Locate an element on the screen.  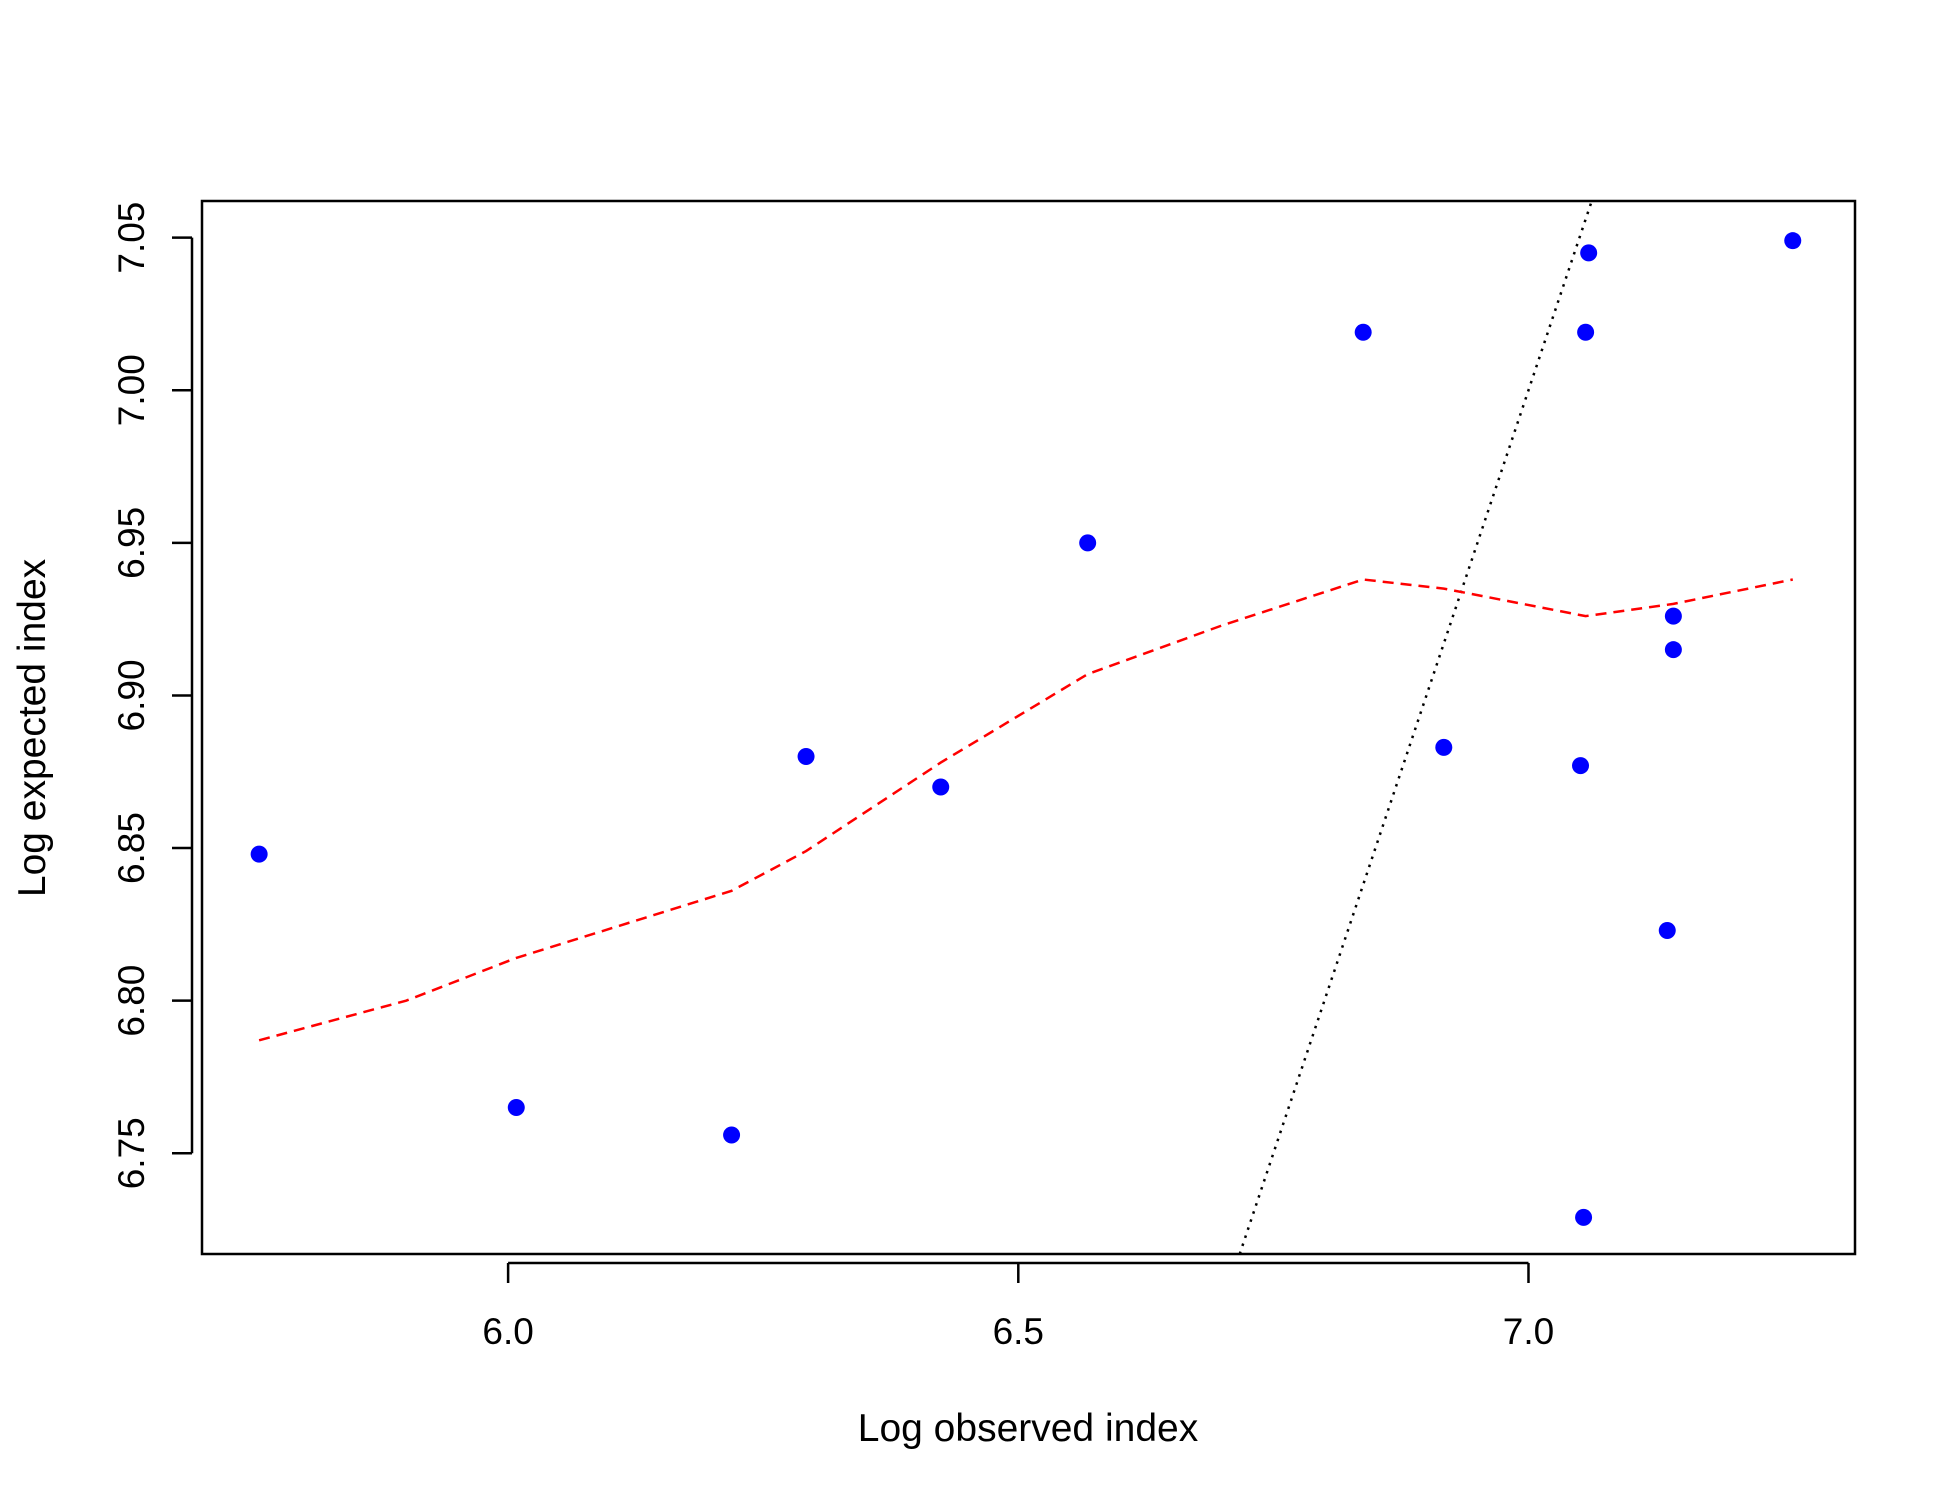
reference-line is located at coordinates (1415, 727).